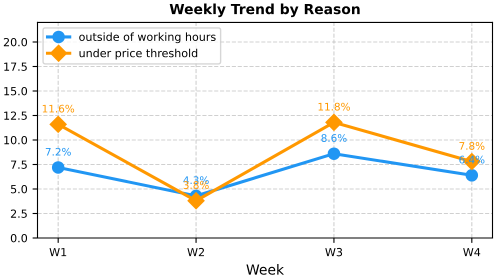 The image size is (500, 280). What do you see at coordinates (19, 164) in the screenshot?
I see `y-tick-label: 7.5` at bounding box center [19, 164].